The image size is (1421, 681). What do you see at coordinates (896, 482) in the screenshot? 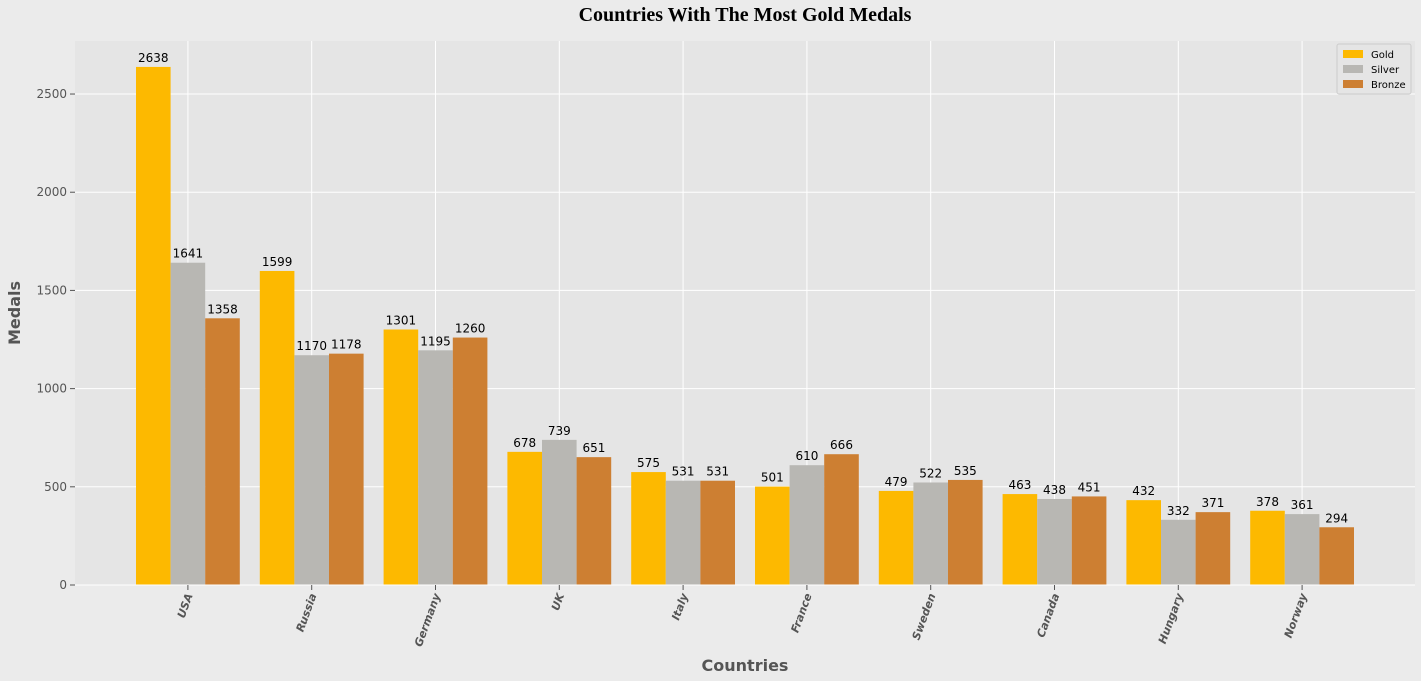
I see `data-label: 479` at bounding box center [896, 482].